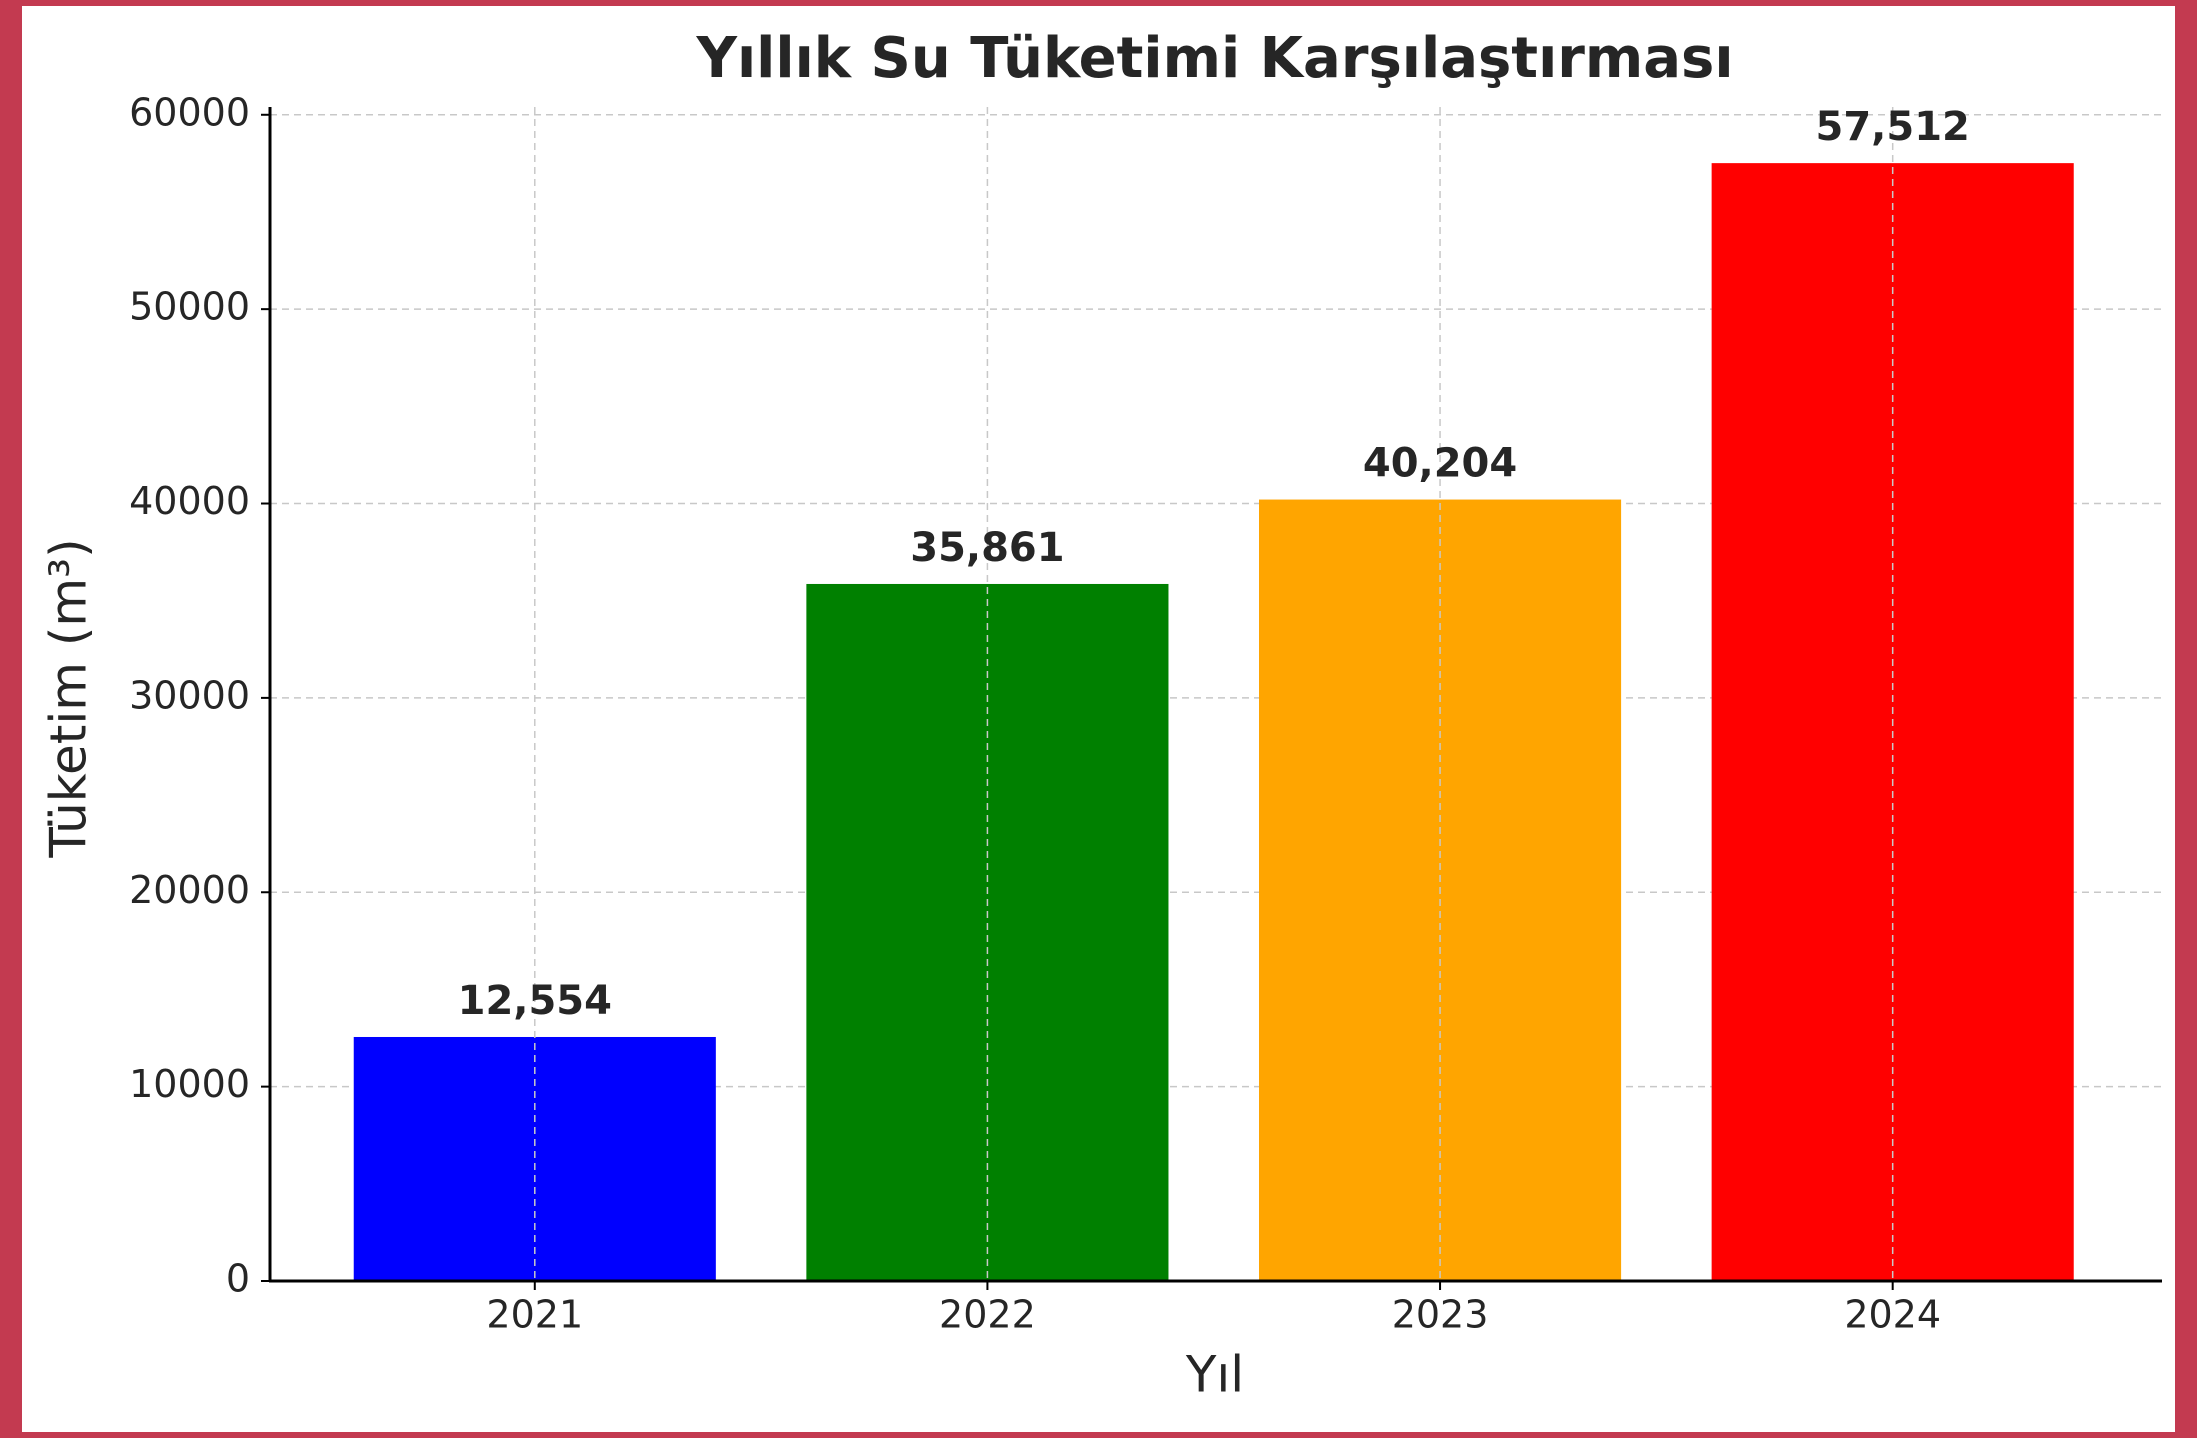 The width and height of the screenshot is (2197, 1438). I want to click on y-tick-label: 10000, so click(189, 1084).